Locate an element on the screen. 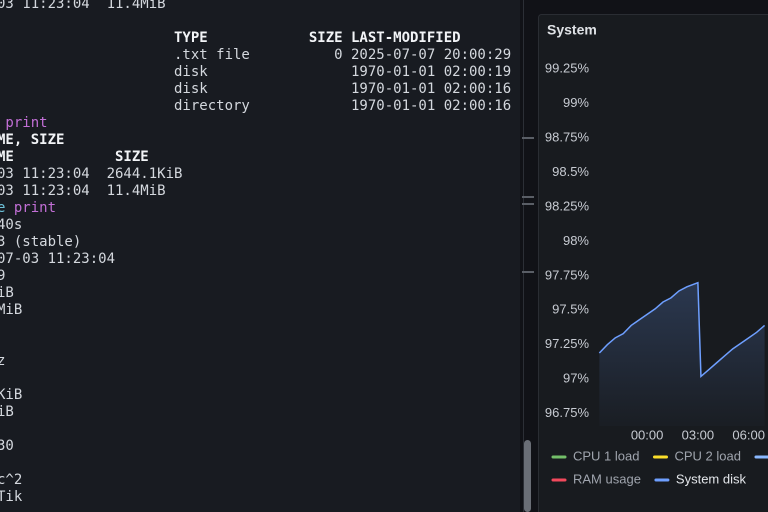  terminal-line: 9 is located at coordinates (255, 276).